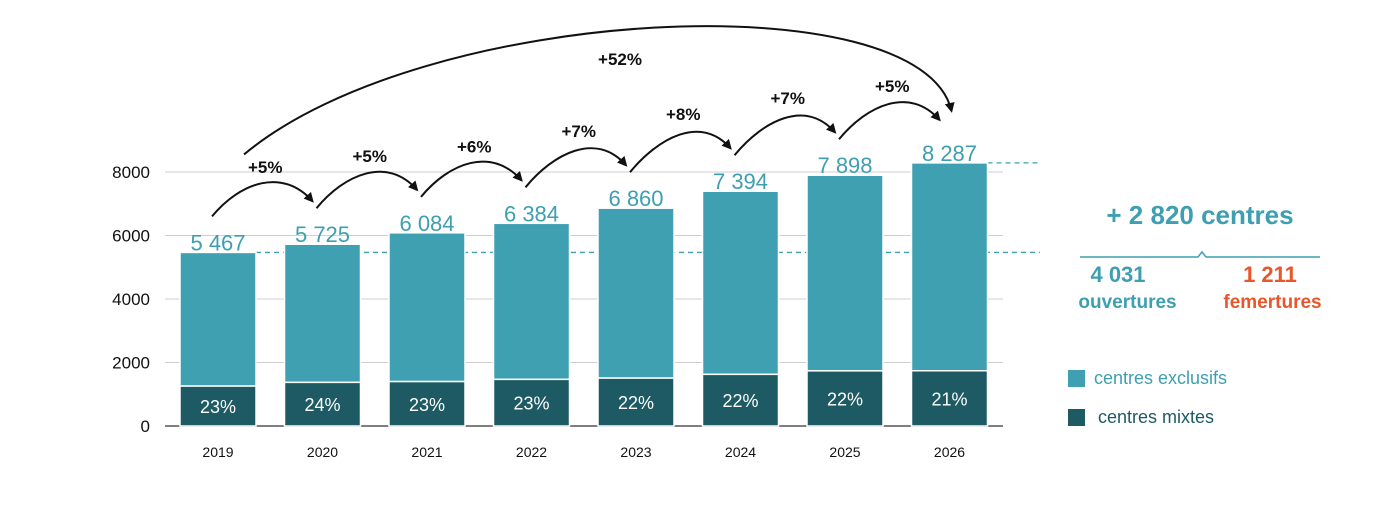 Image resolution: width=1400 pixels, height=531 pixels. I want to click on bar-mixed-2025, so click(845, 398).